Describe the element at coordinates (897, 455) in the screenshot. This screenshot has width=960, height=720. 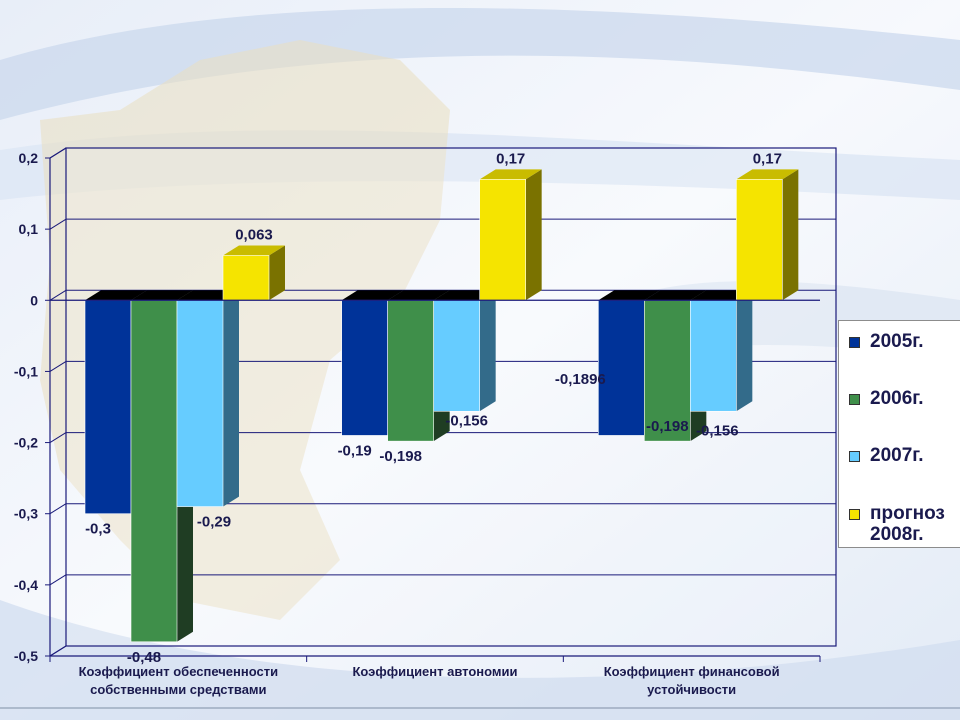
I see `legend-label-2007: 2007г.` at that location.